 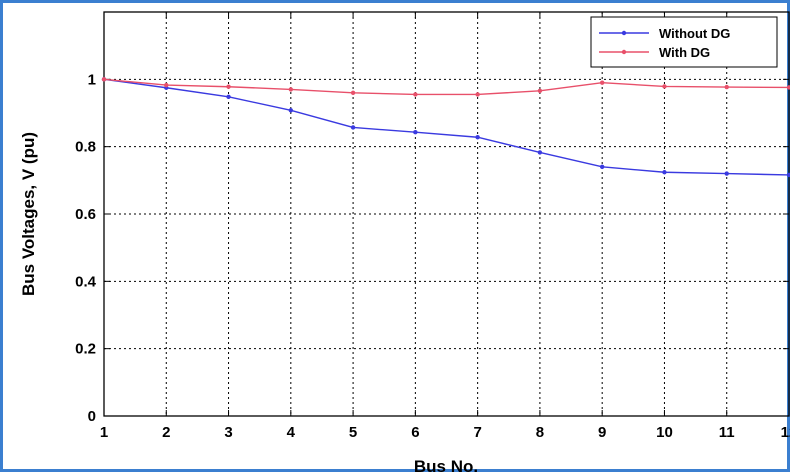 What do you see at coordinates (86, 281) in the screenshot?
I see `y-tick-label: 0.4` at bounding box center [86, 281].